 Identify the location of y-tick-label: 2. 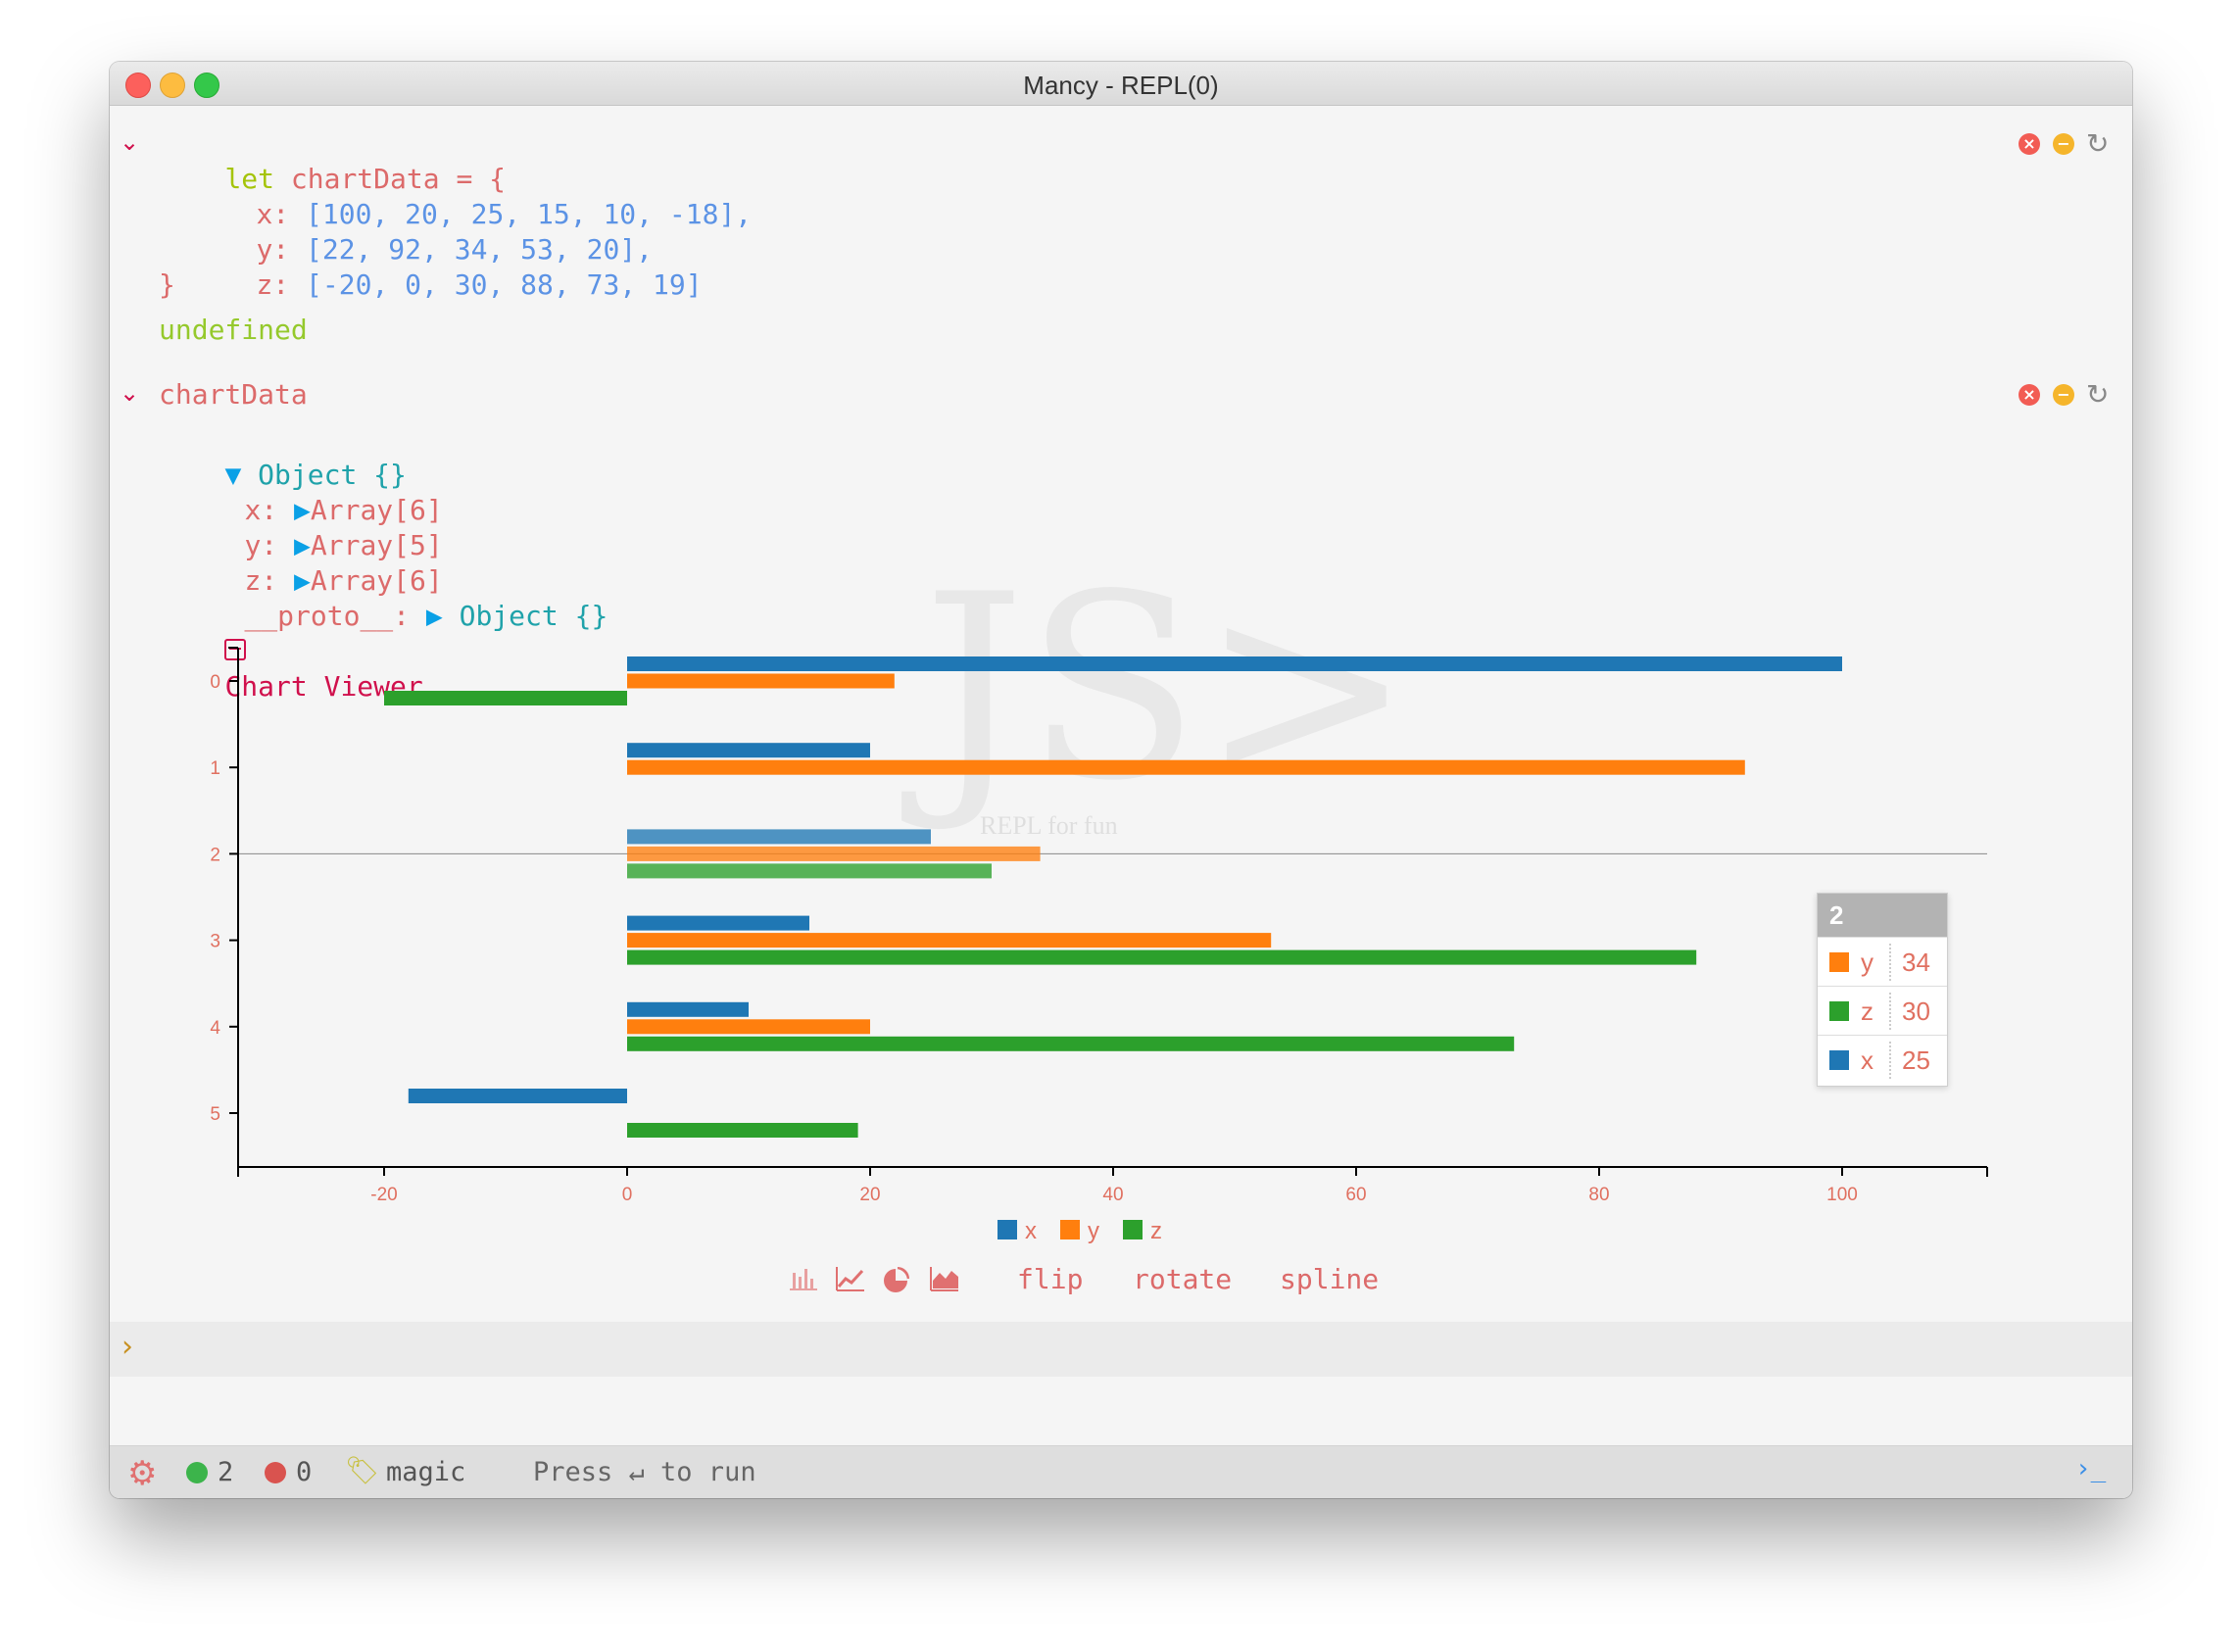
(215, 855).